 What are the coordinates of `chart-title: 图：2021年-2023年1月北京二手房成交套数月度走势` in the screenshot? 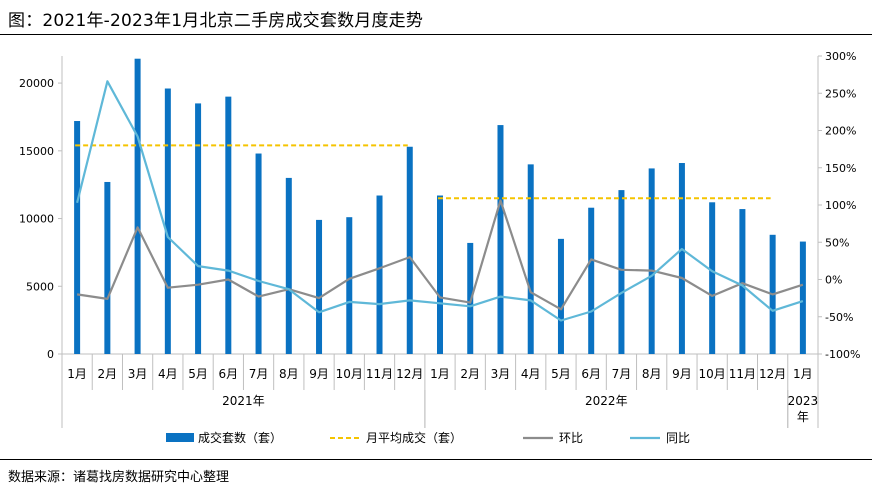 It's located at (216, 21).